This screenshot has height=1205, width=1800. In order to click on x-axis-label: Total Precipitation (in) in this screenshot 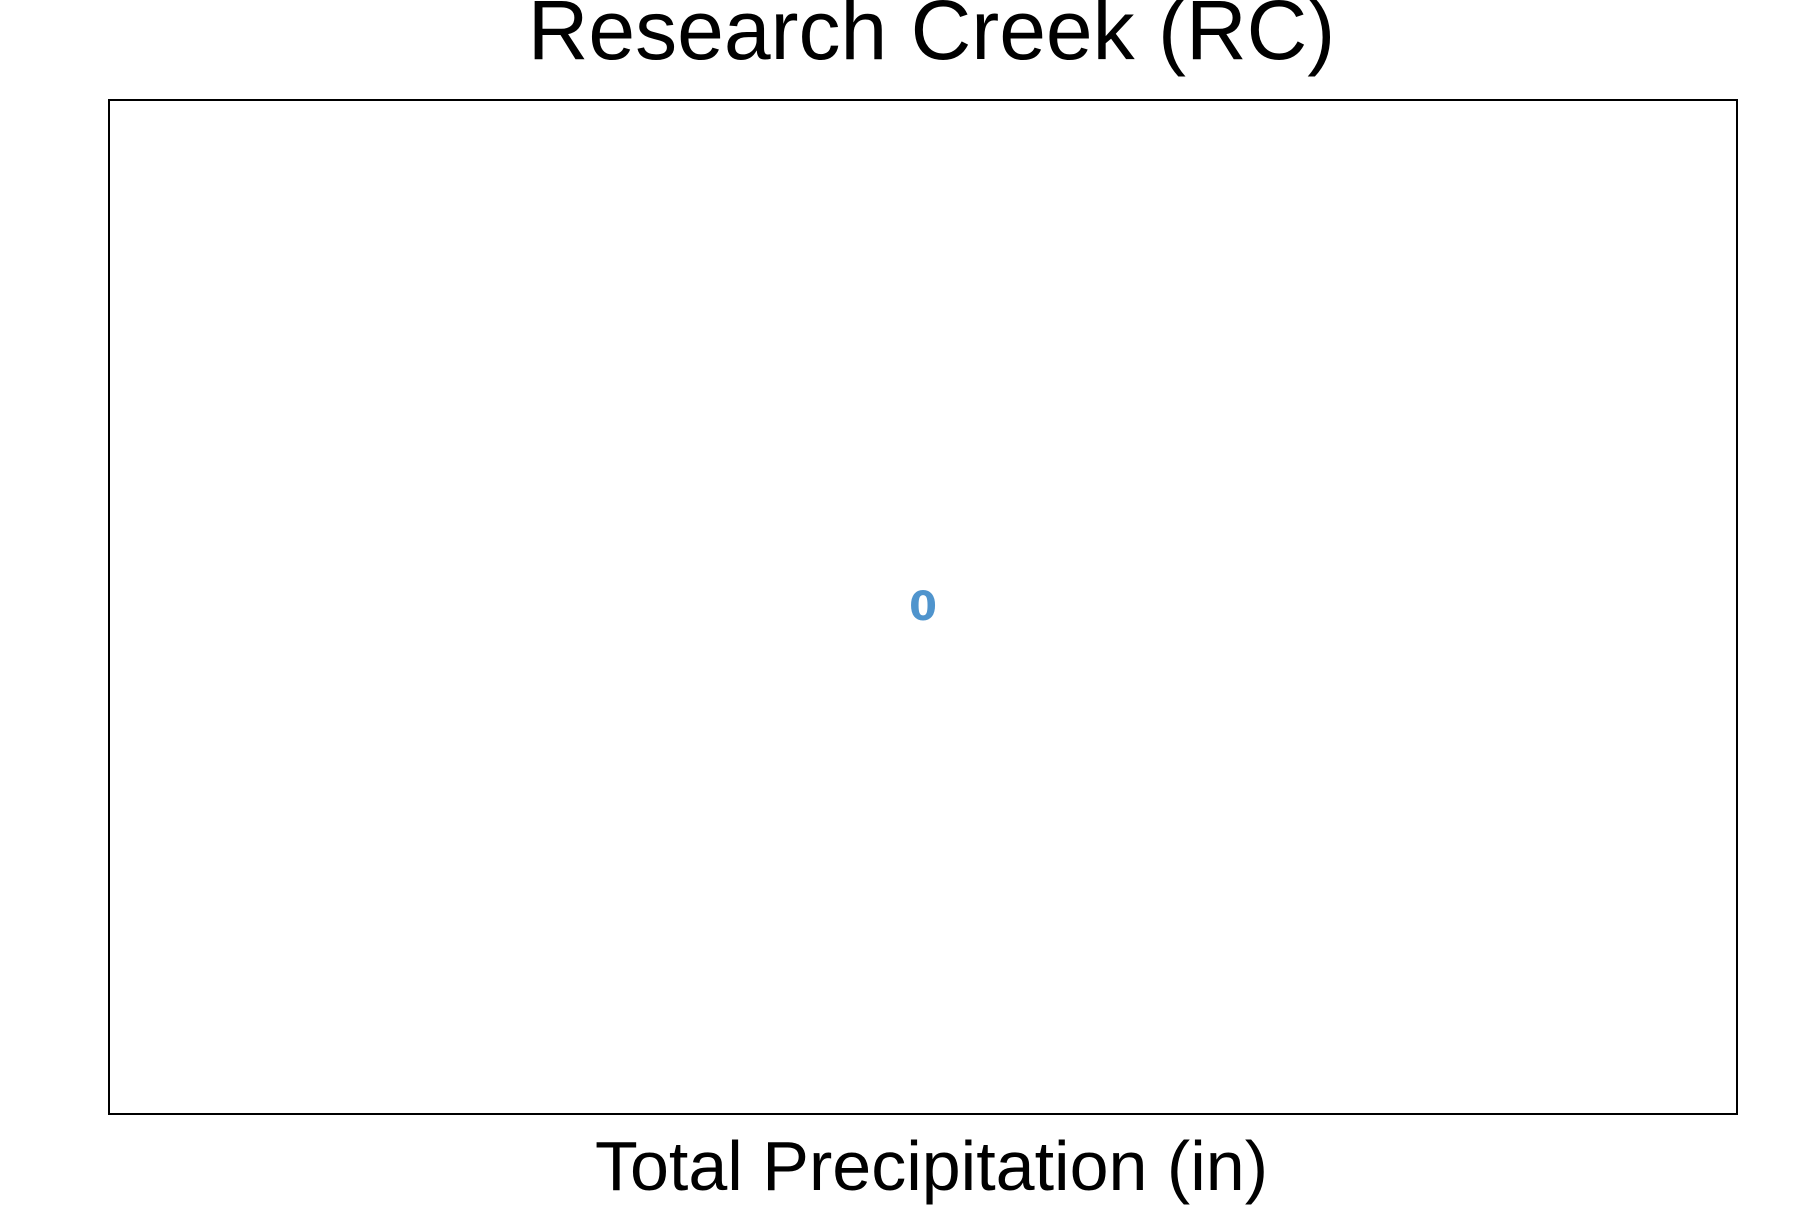, I will do `click(931, 1166)`.